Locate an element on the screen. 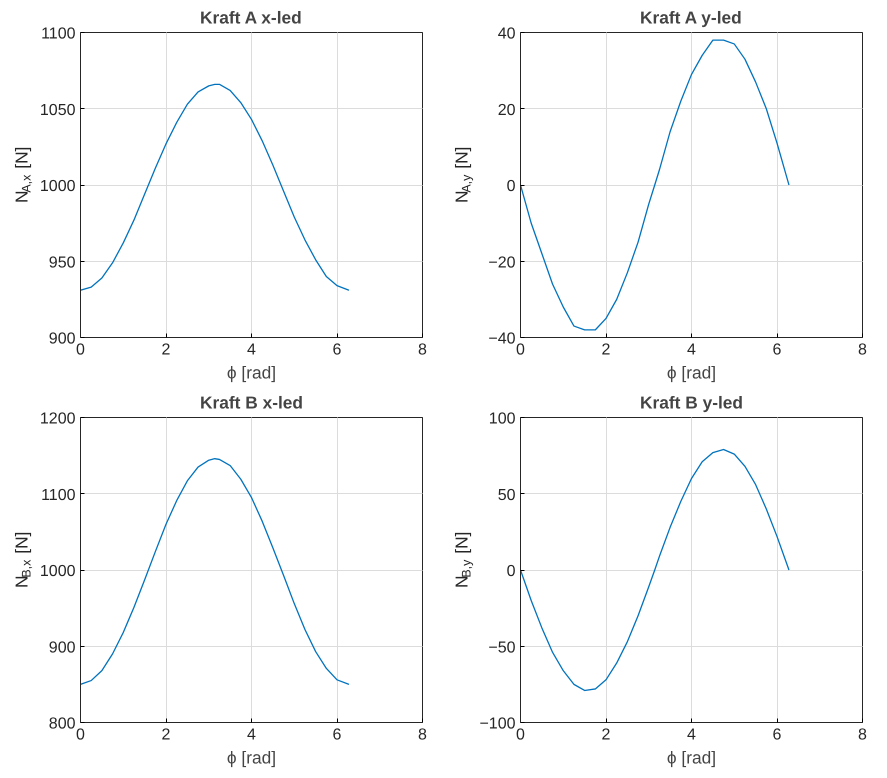 The image size is (887, 778). y-tick-label: 100 is located at coordinates (502, 419).